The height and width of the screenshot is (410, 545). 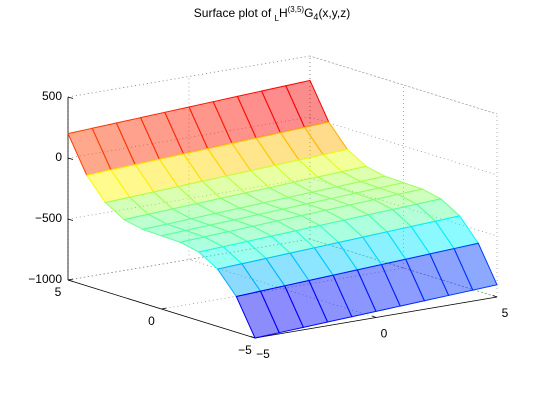 What do you see at coordinates (283, 13) in the screenshot?
I see `title-part: H` at bounding box center [283, 13].